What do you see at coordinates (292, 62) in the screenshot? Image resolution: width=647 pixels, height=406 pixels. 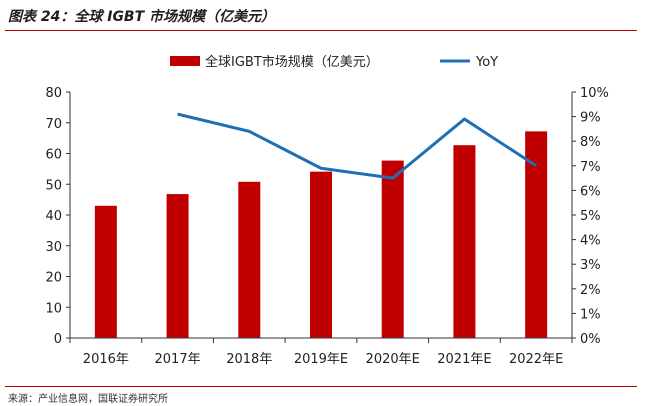 I see `legend-bar-label: 全球IGBT市场规模（亿美元）` at bounding box center [292, 62].